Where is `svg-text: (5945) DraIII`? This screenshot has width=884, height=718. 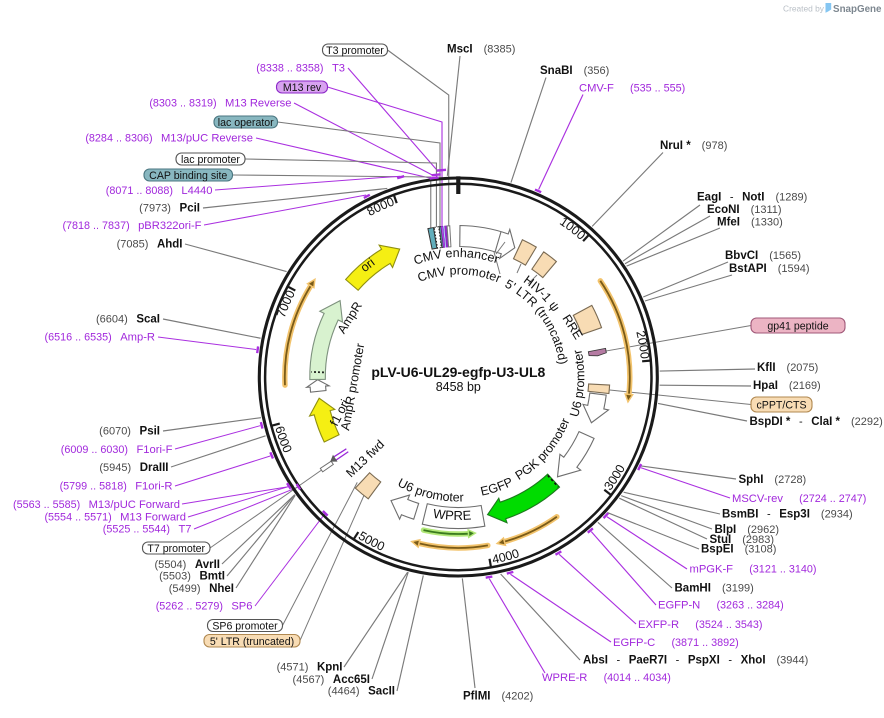 svg-text: (5945) DraIII is located at coordinates (133, 468).